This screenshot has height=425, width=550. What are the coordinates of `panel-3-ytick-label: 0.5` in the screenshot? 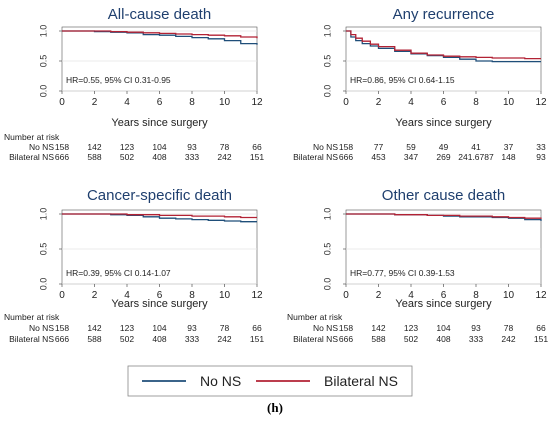 It's located at (43, 249).